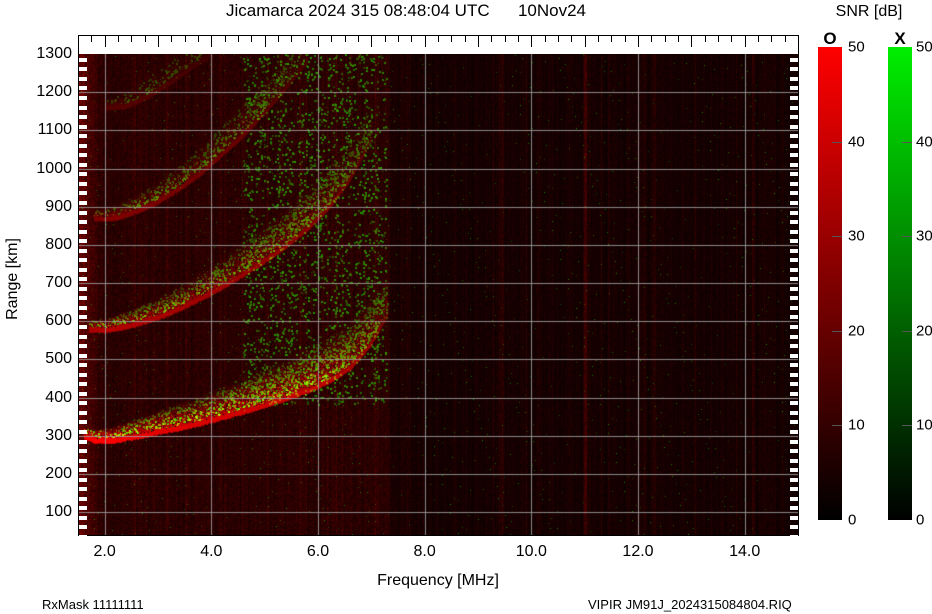 The height and width of the screenshot is (614, 932). What do you see at coordinates (58, 206) in the screenshot?
I see `y-axis-tick-label: 900` at bounding box center [58, 206].